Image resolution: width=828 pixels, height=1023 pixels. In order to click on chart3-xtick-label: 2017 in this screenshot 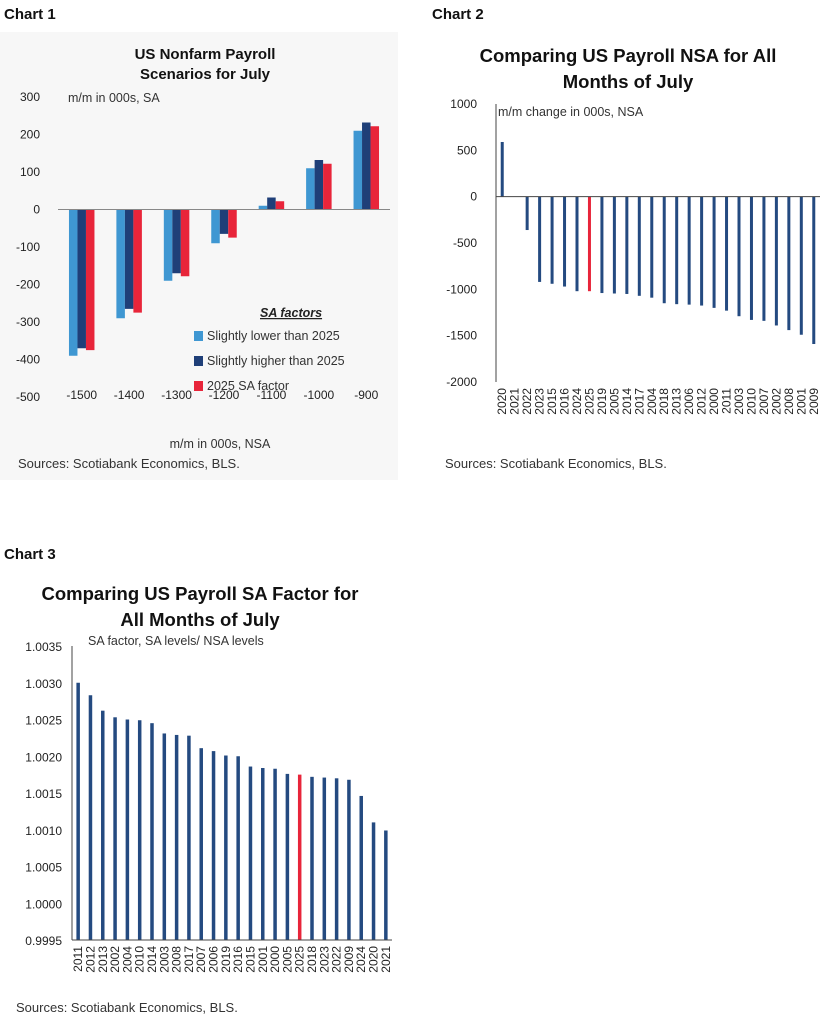, I will do `click(189, 959)`.